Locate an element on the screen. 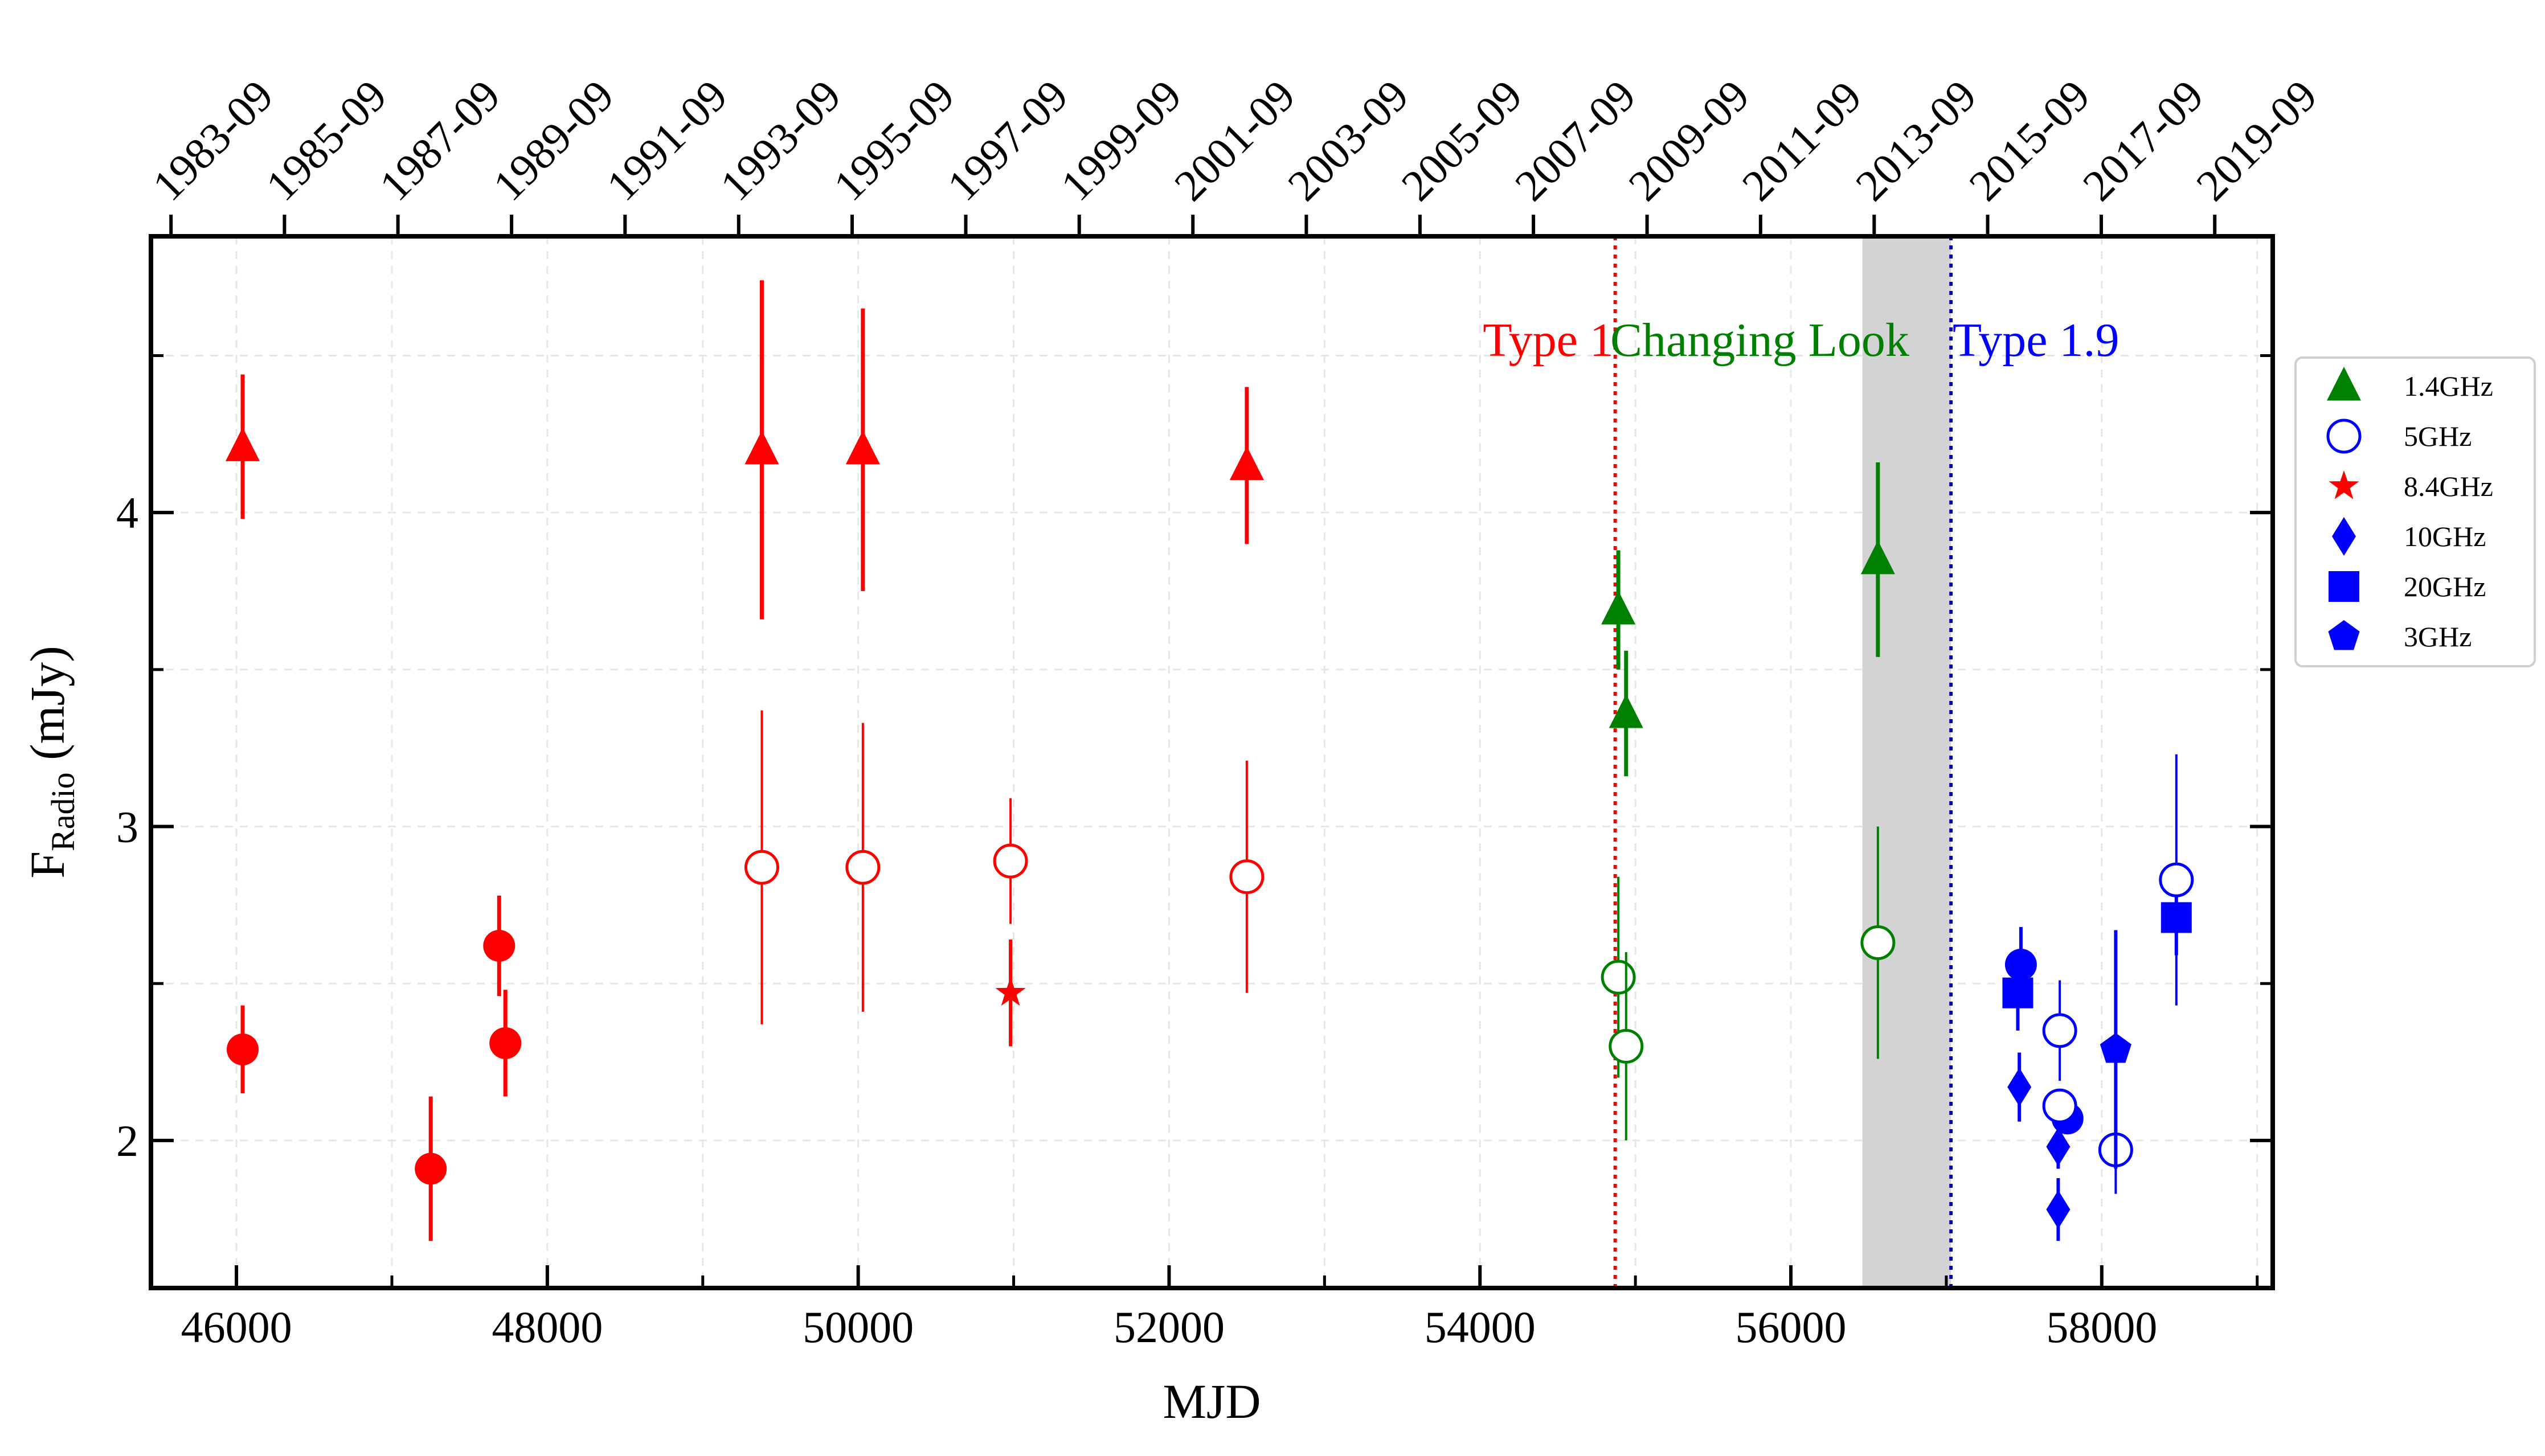  y-axis-label: FRadio (mJy) is located at coordinates (50, 763).